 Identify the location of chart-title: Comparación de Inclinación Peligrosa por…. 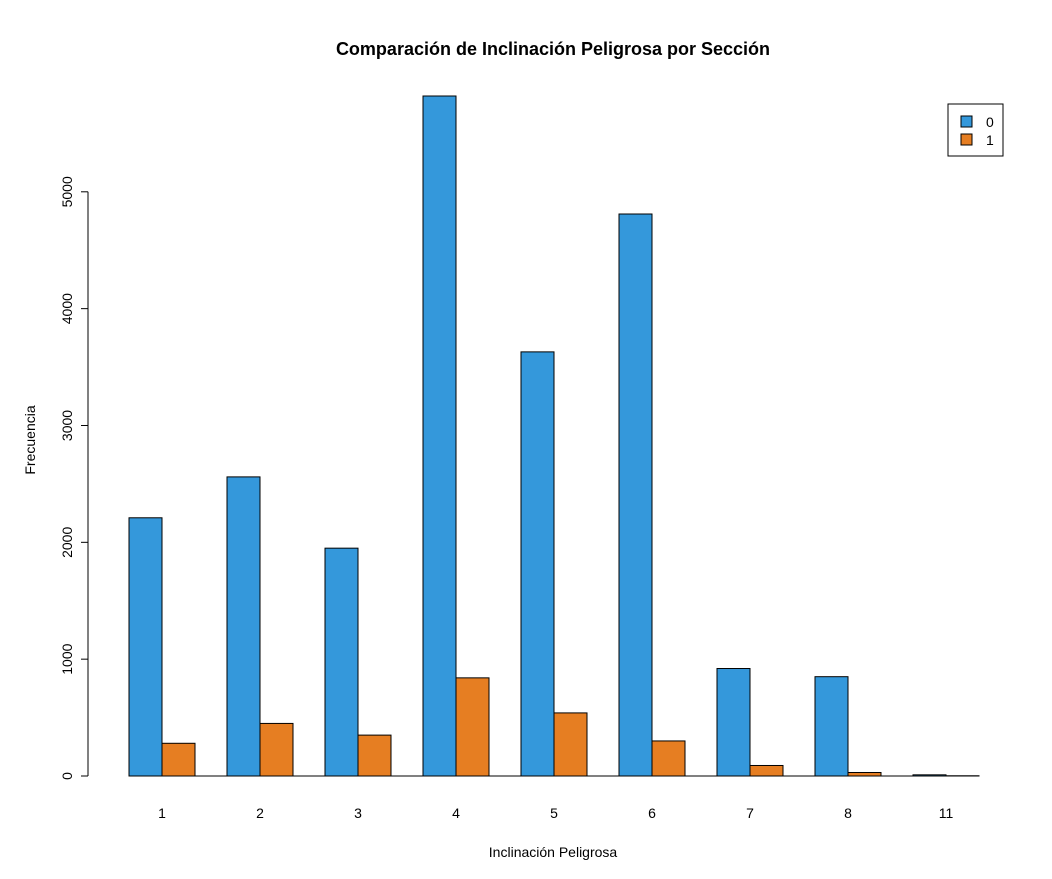
(553, 49).